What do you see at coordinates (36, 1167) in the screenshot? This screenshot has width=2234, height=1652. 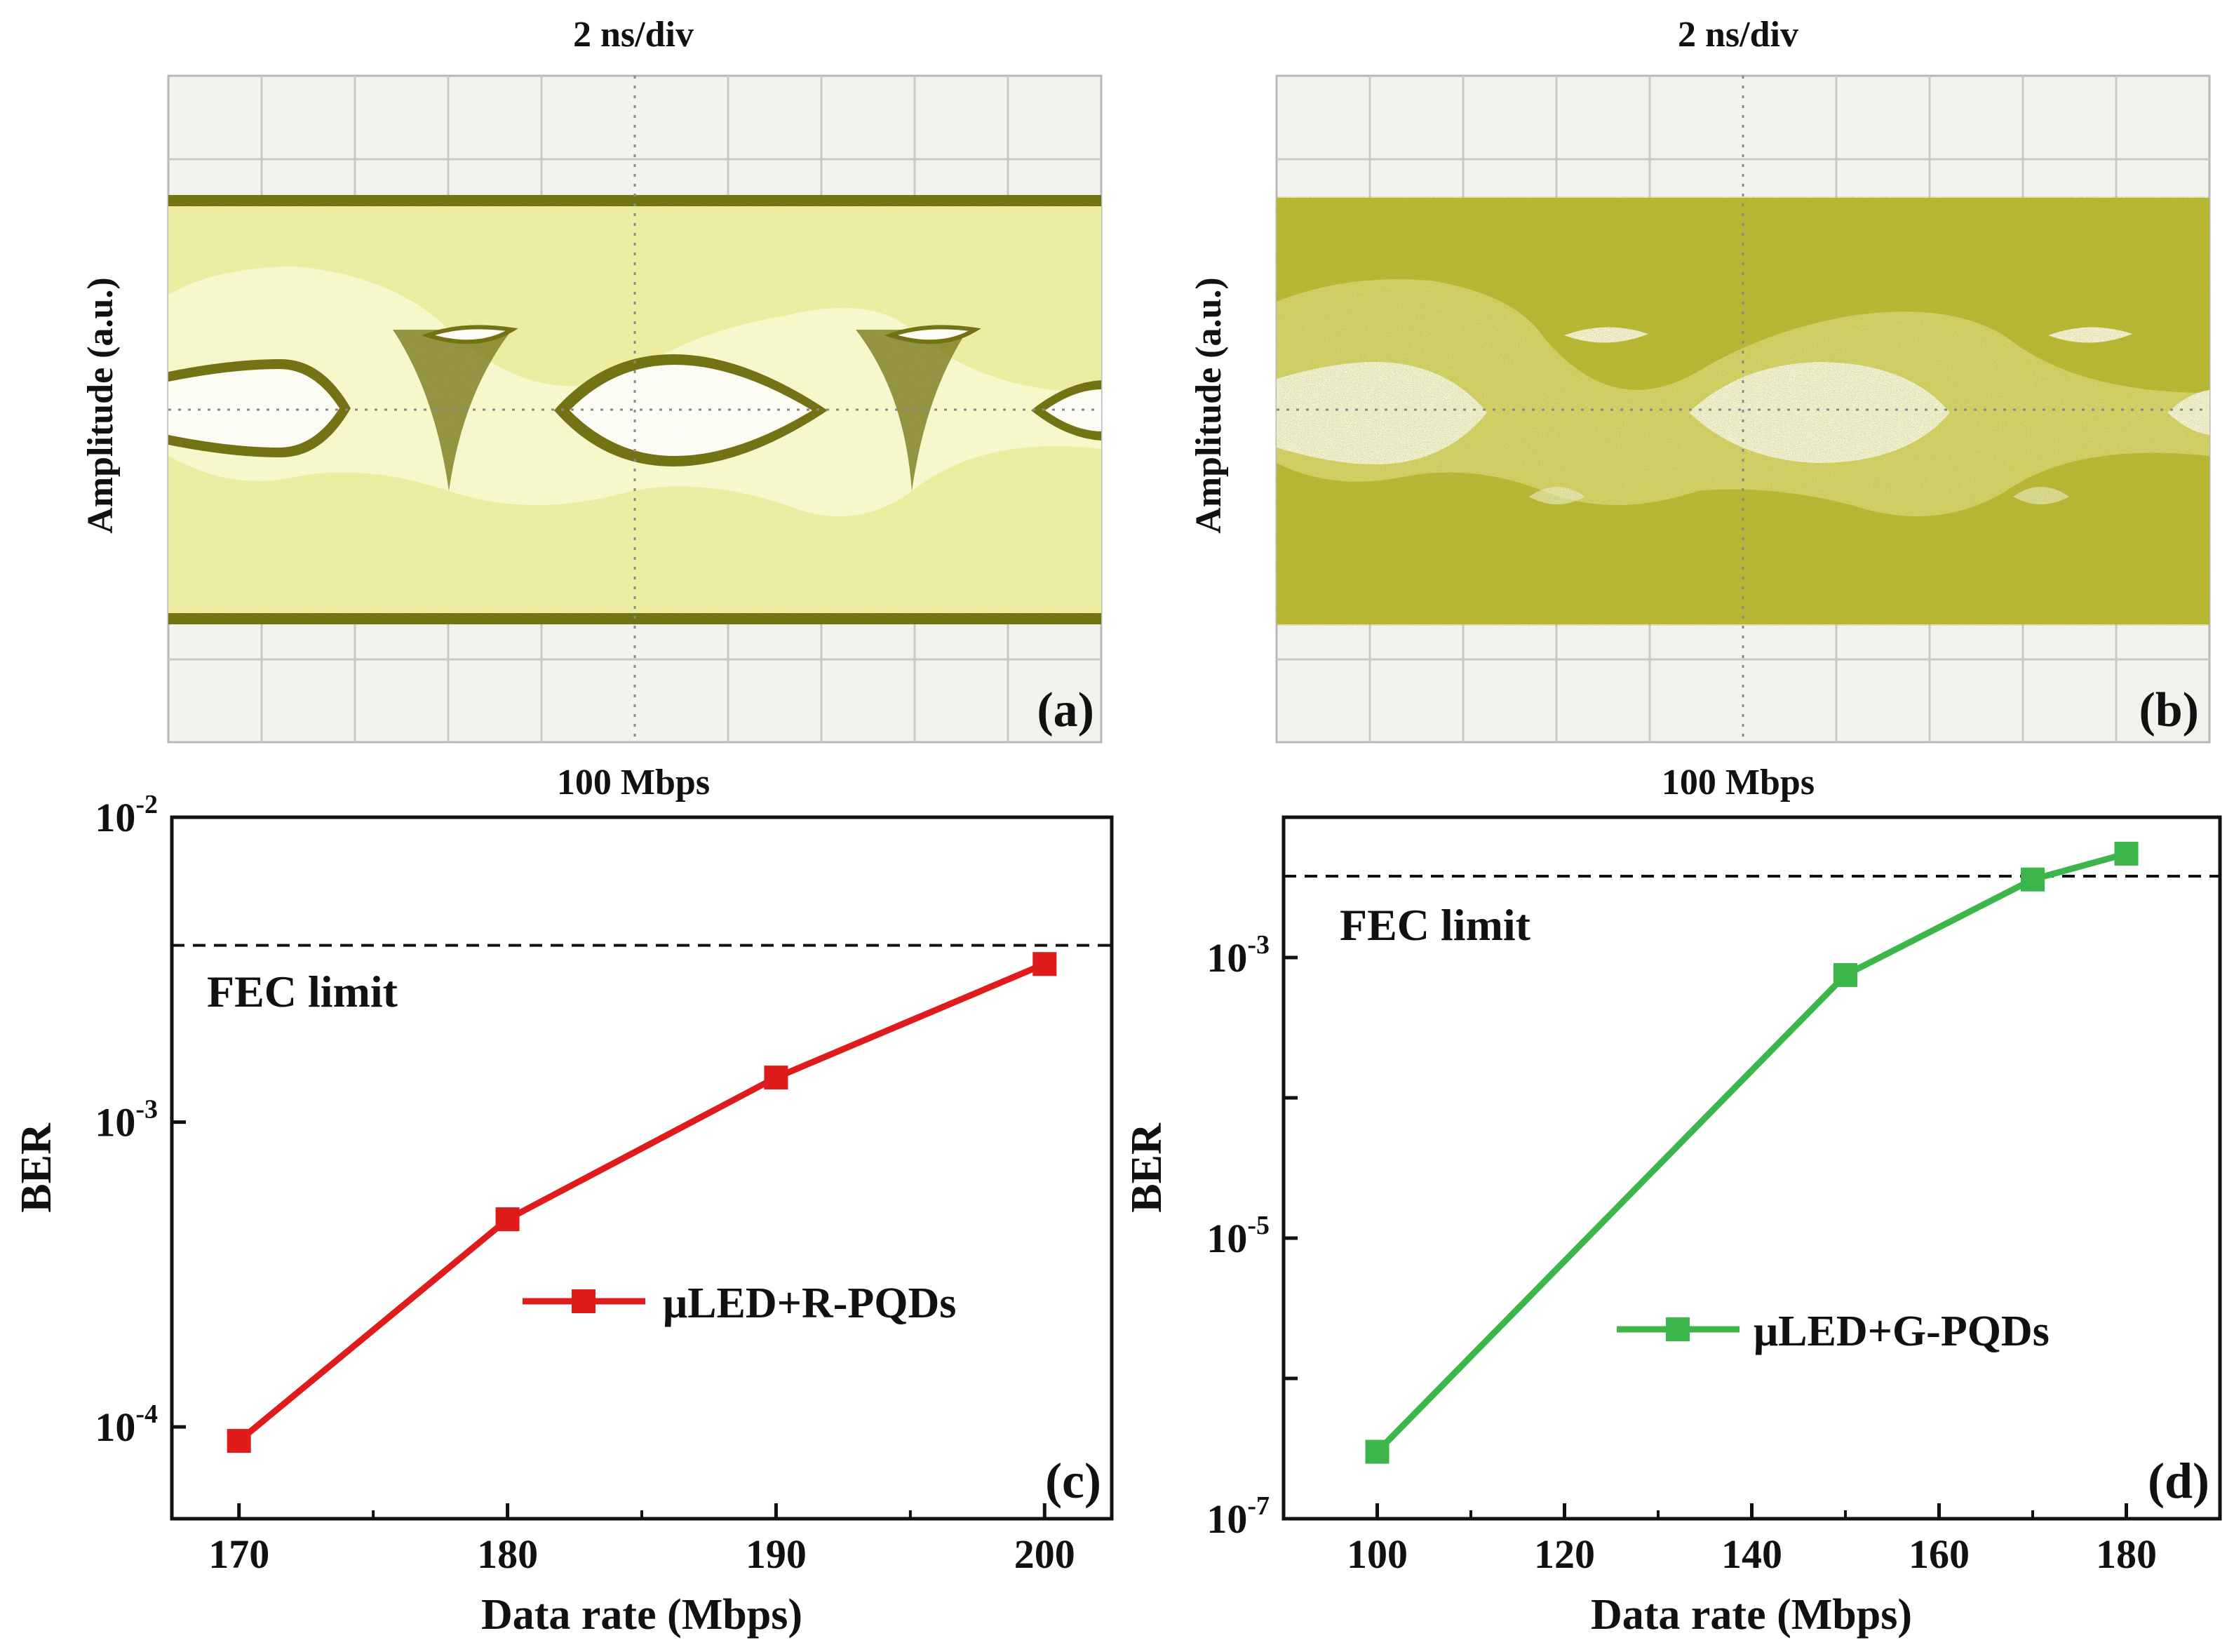 I see `ber-c-ylabel: BER` at bounding box center [36, 1167].